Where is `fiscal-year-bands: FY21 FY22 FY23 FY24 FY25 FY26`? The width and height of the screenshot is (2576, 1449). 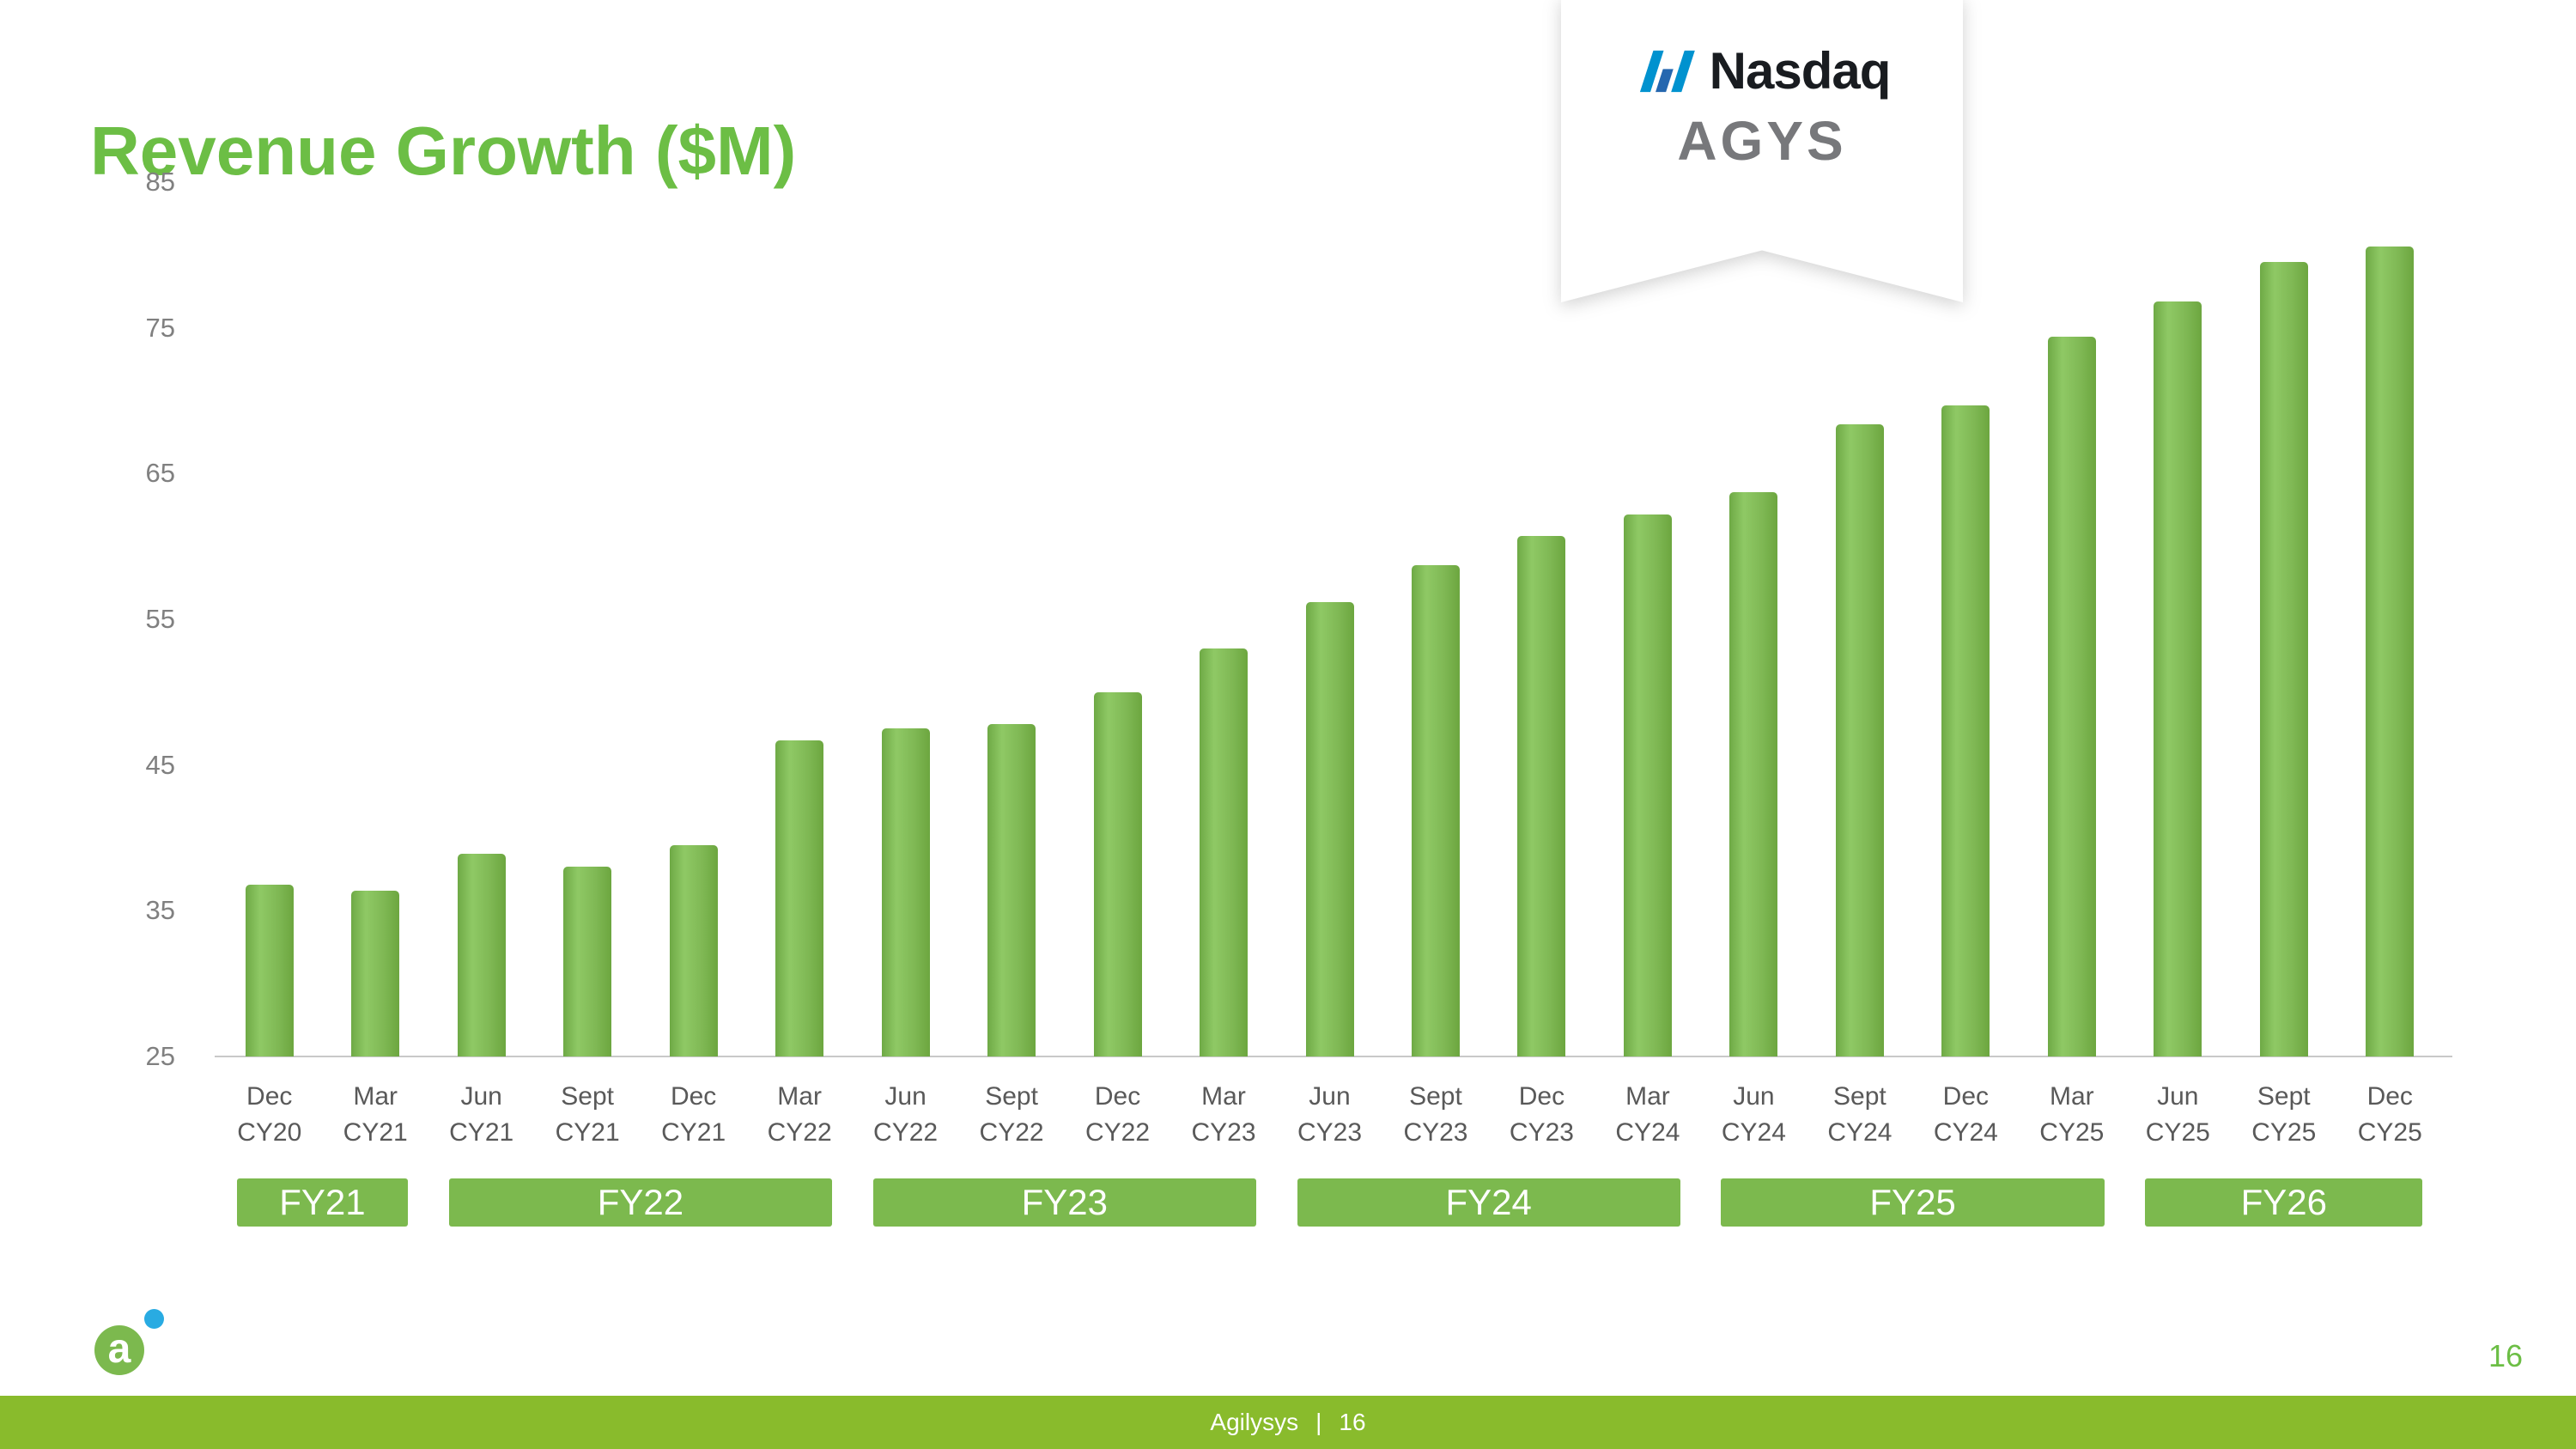 fiscal-year-bands: FY21 FY22 FY23 FY24 FY25 FY26 is located at coordinates (1330, 1202).